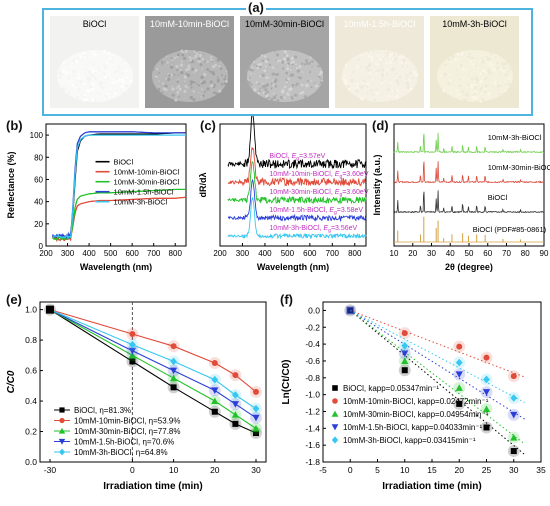 This screenshot has height=506, width=550. Describe the element at coordinates (318, 175) in the screenshot. I see `series-annotation: 10mM-10min-BiOCl, Eg=3.60eV` at that location.